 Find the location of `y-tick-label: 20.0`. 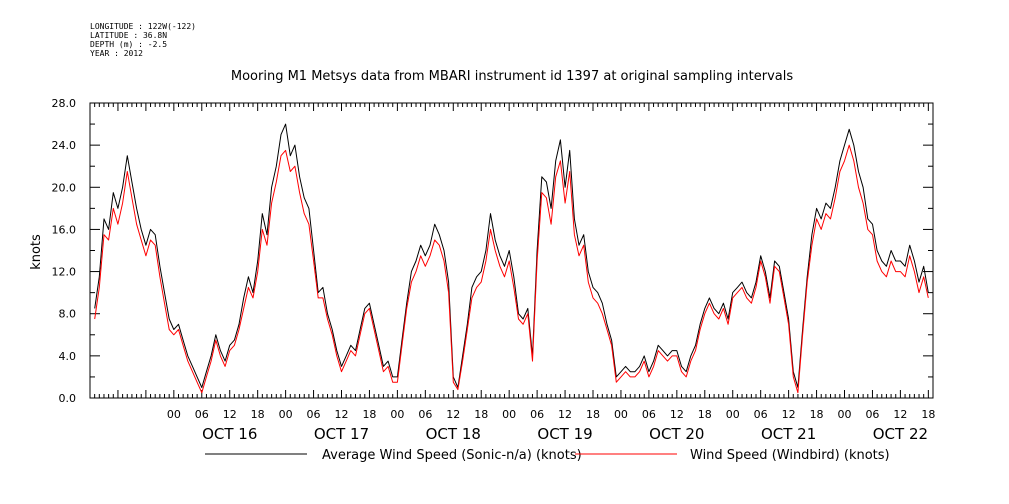

y-tick-label: 20.0 is located at coordinates (64, 187).